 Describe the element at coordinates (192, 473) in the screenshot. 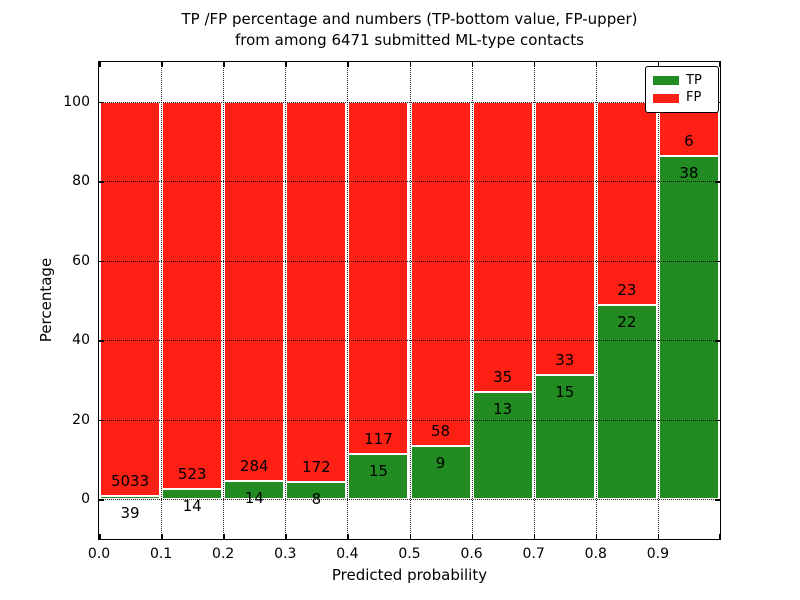

I see `fp-count-label: 523` at that location.